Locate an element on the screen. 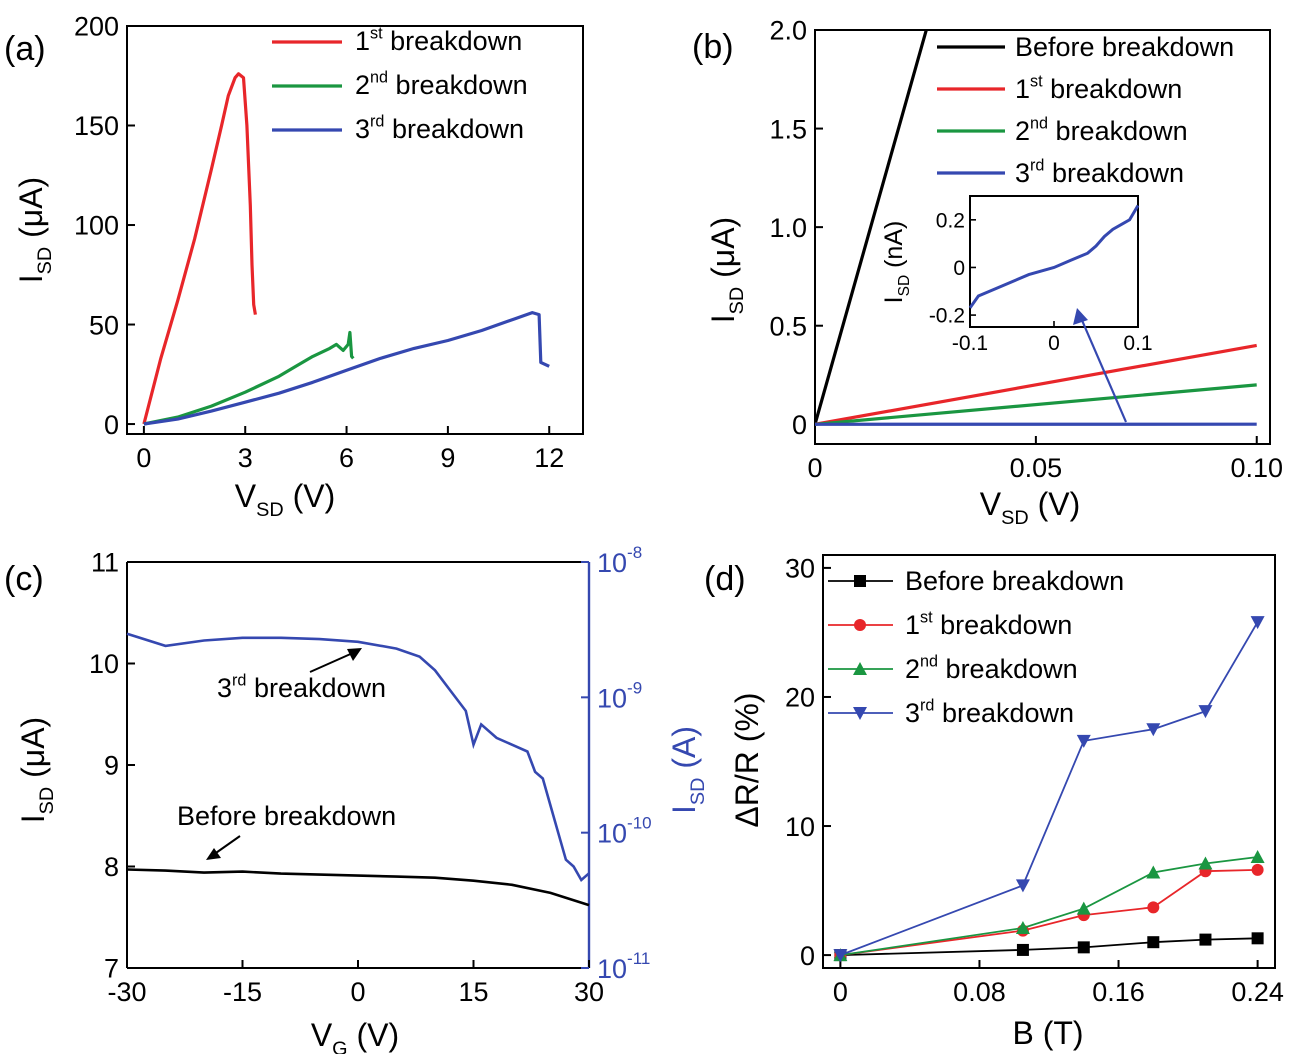 This screenshot has height=1054, width=1292. panel-a-x-tick-label-3: 9 is located at coordinates (447, 458).